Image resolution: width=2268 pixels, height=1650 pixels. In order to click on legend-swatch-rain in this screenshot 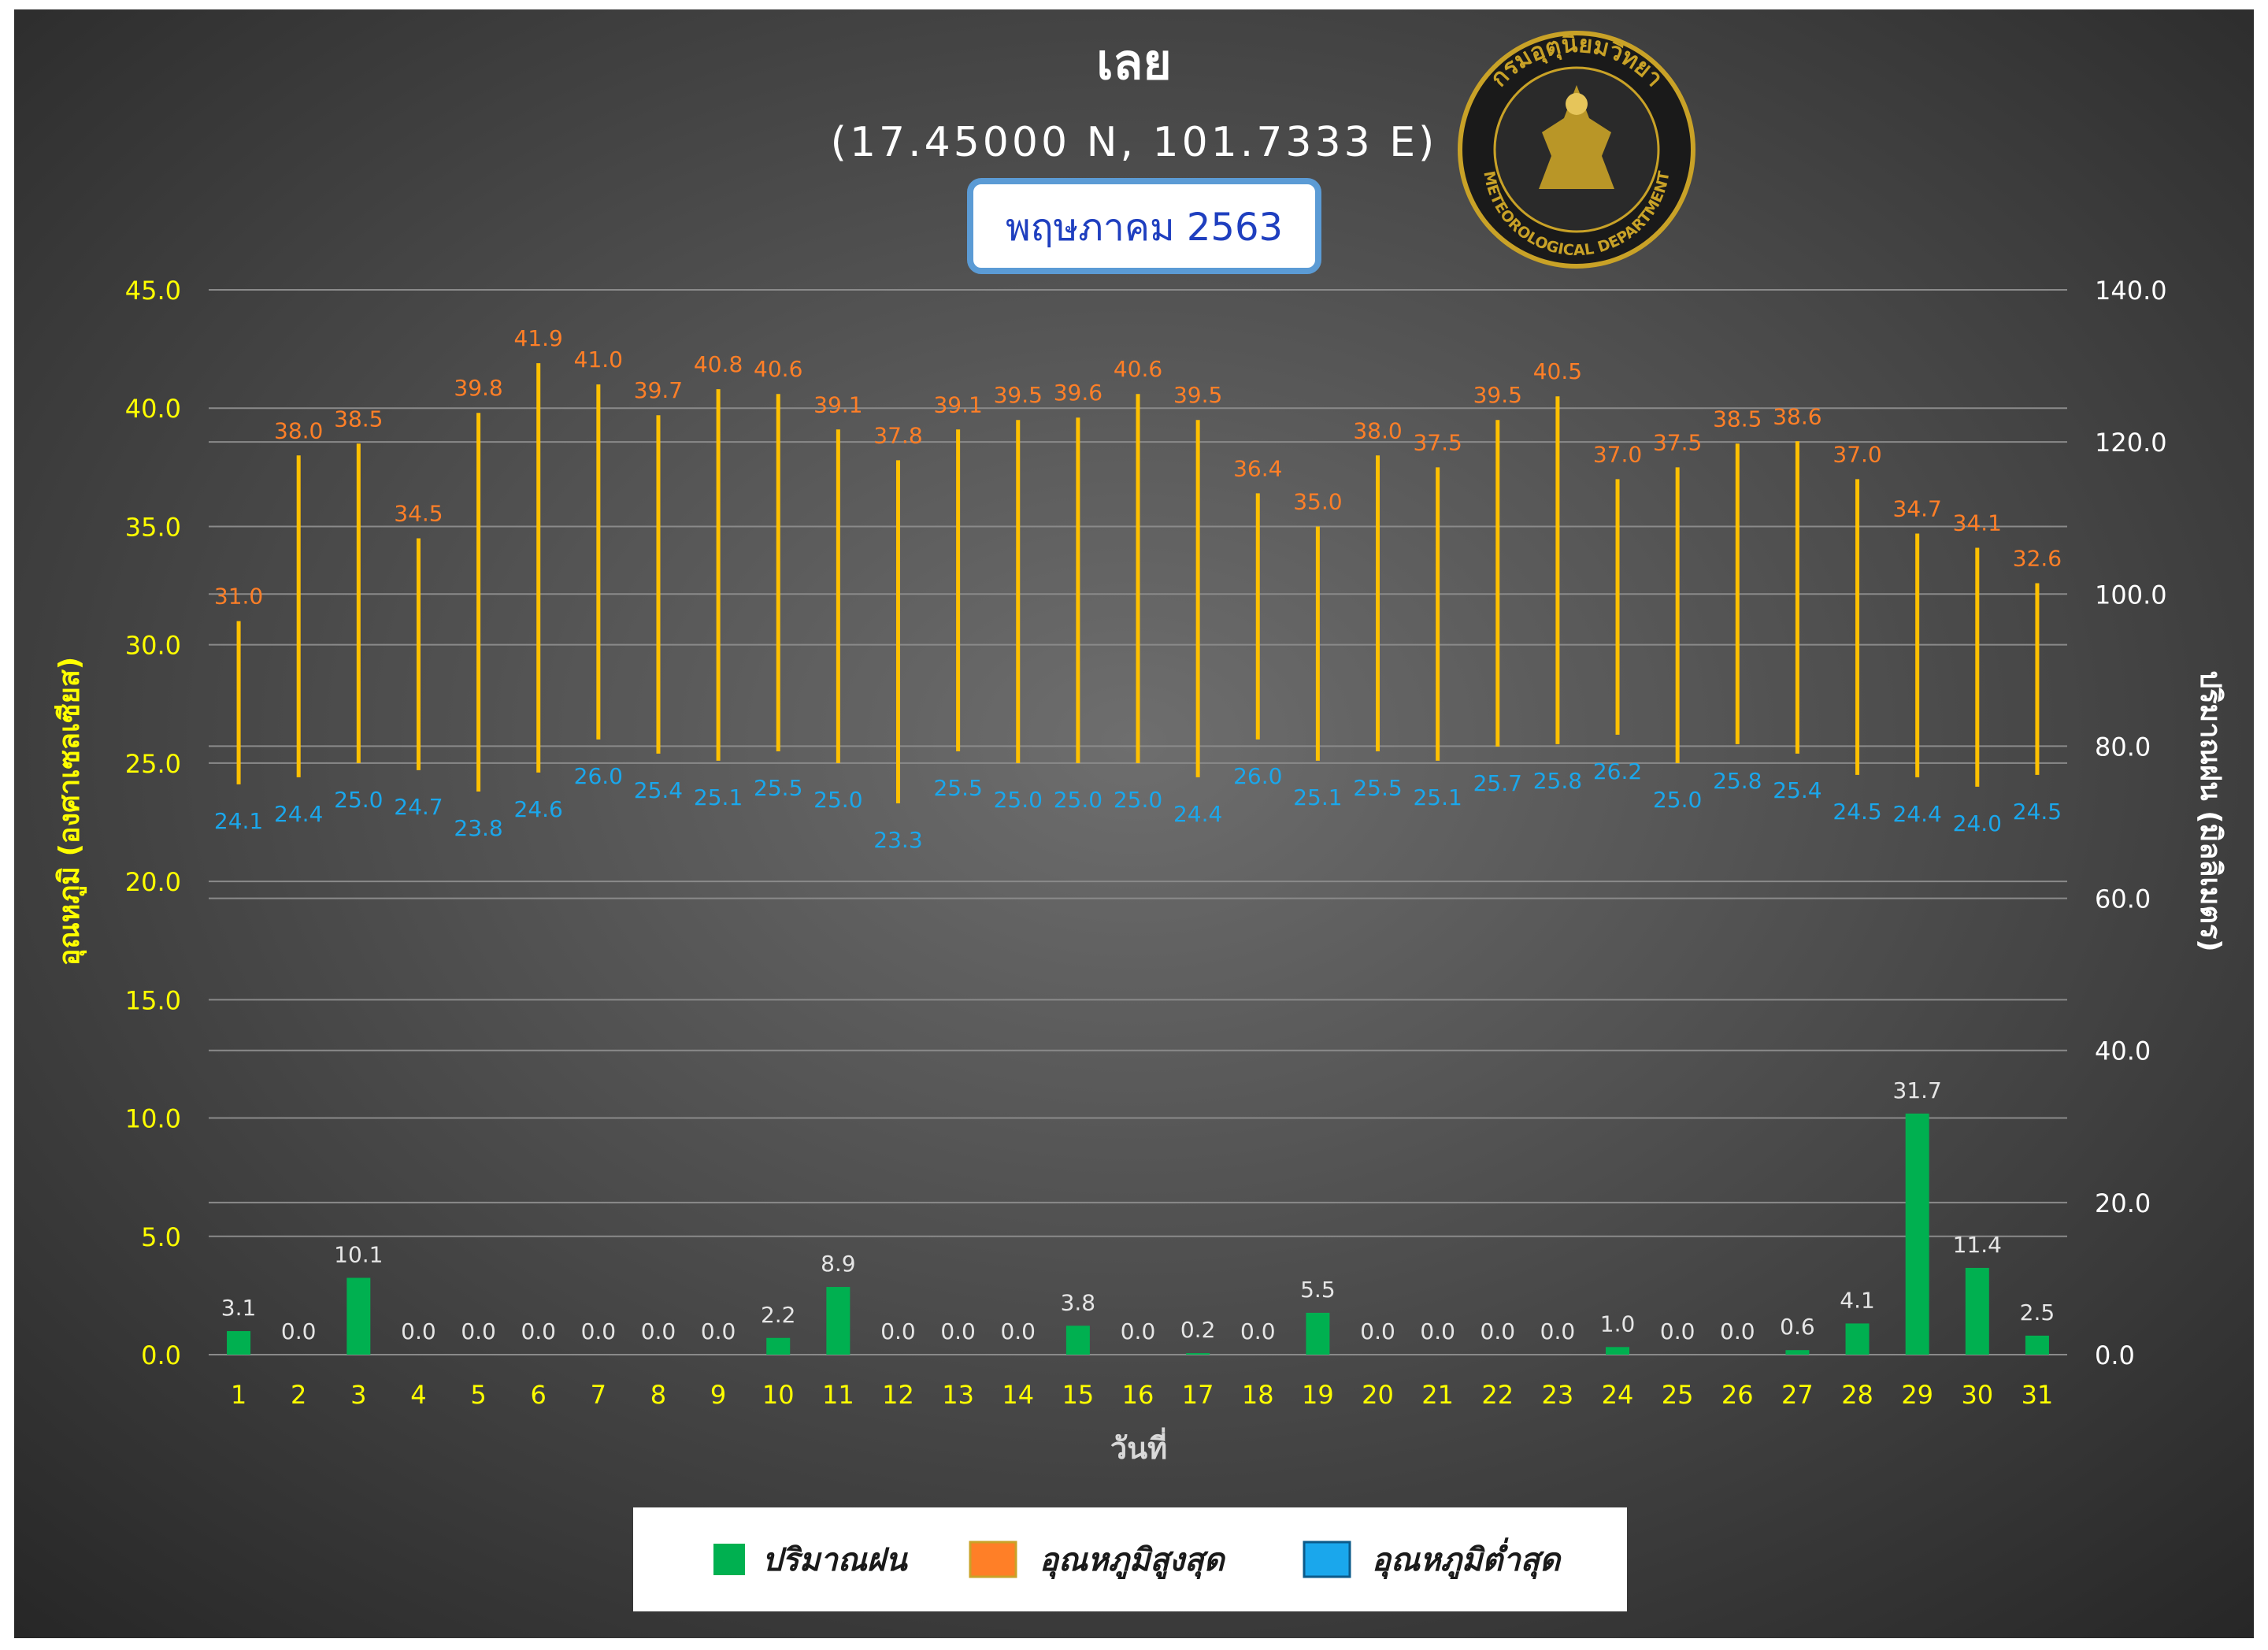, I will do `click(729, 1560)`.